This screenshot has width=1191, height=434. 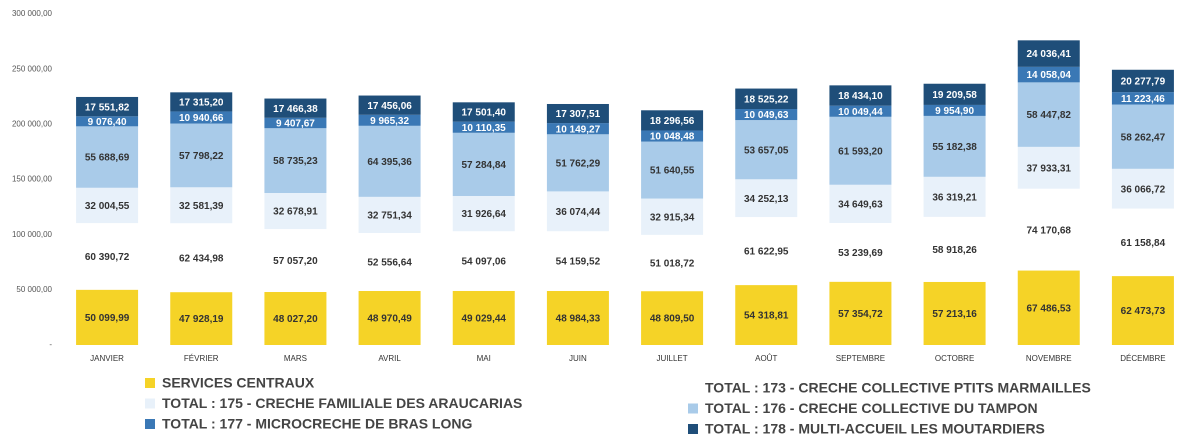 I want to click on value-label: 24 036,41, so click(x=1049, y=54).